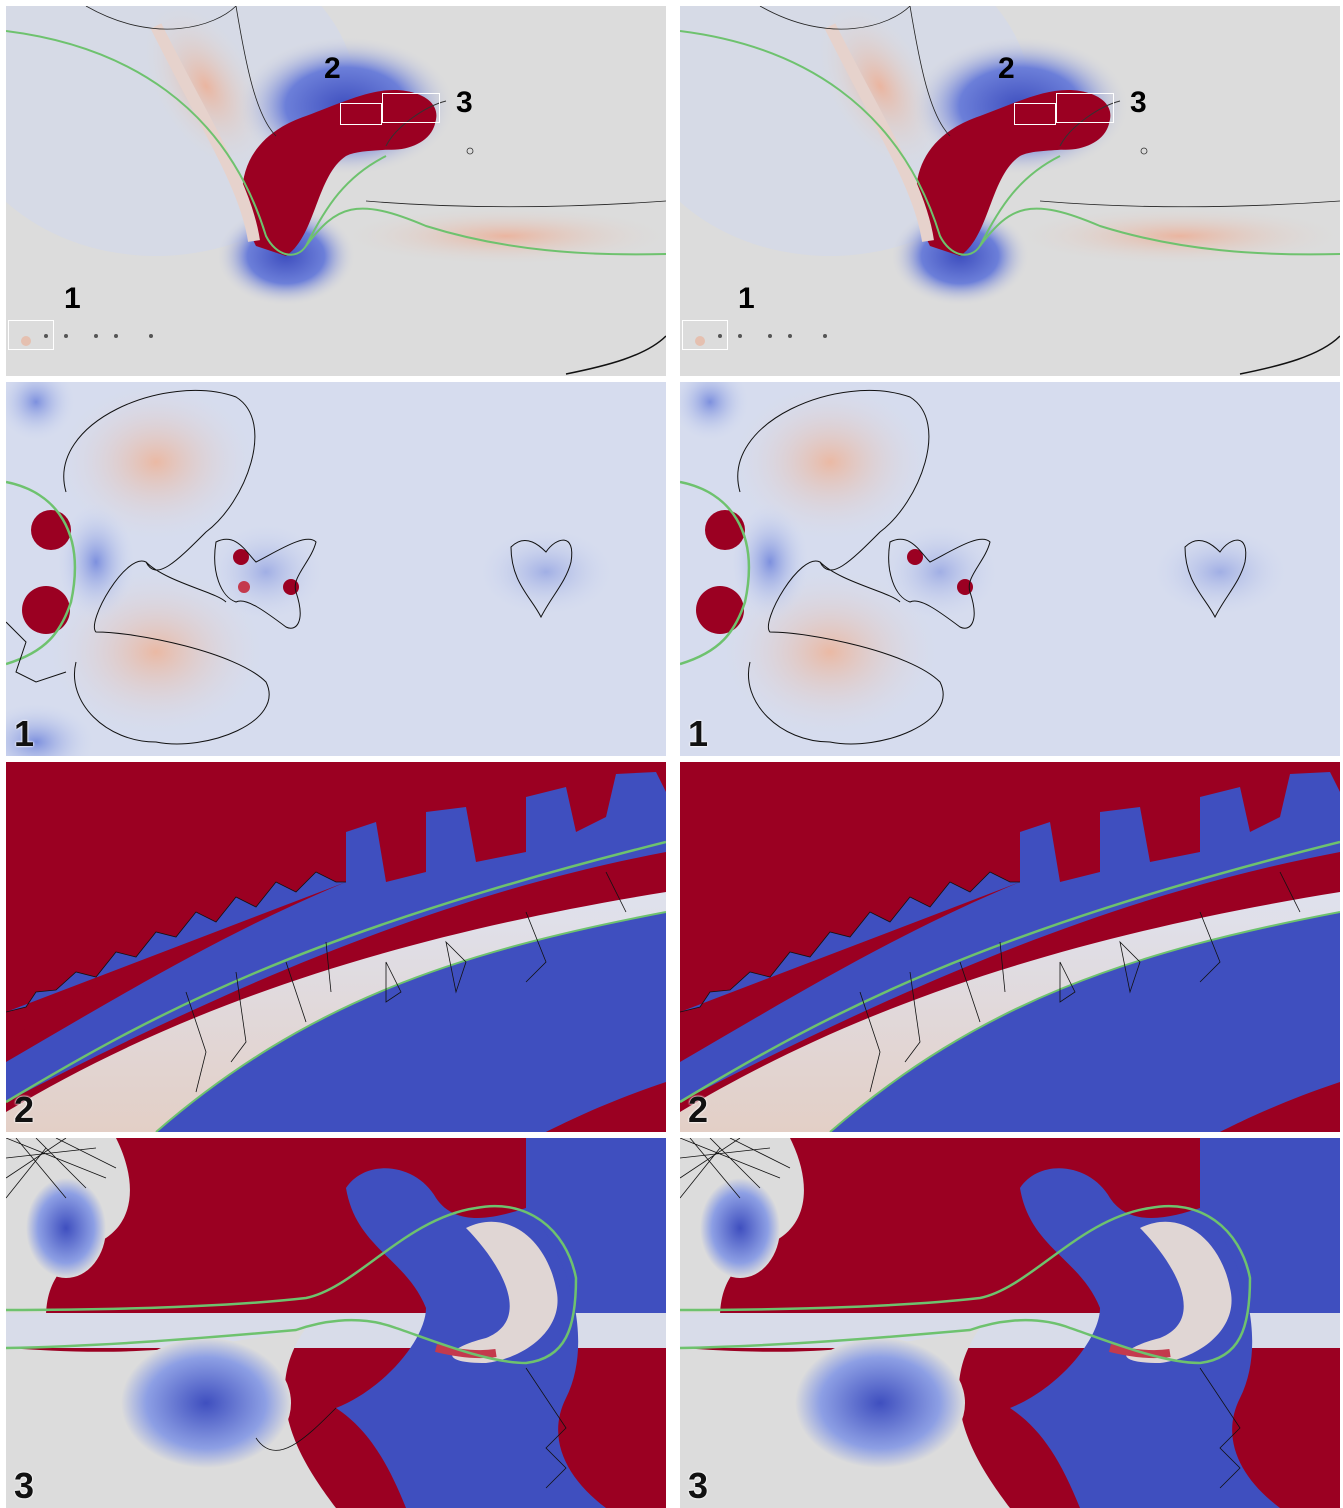 Image resolution: width=1343 pixels, height=1508 pixels. I want to click on zoom2-field-right, so click(1010, 947).